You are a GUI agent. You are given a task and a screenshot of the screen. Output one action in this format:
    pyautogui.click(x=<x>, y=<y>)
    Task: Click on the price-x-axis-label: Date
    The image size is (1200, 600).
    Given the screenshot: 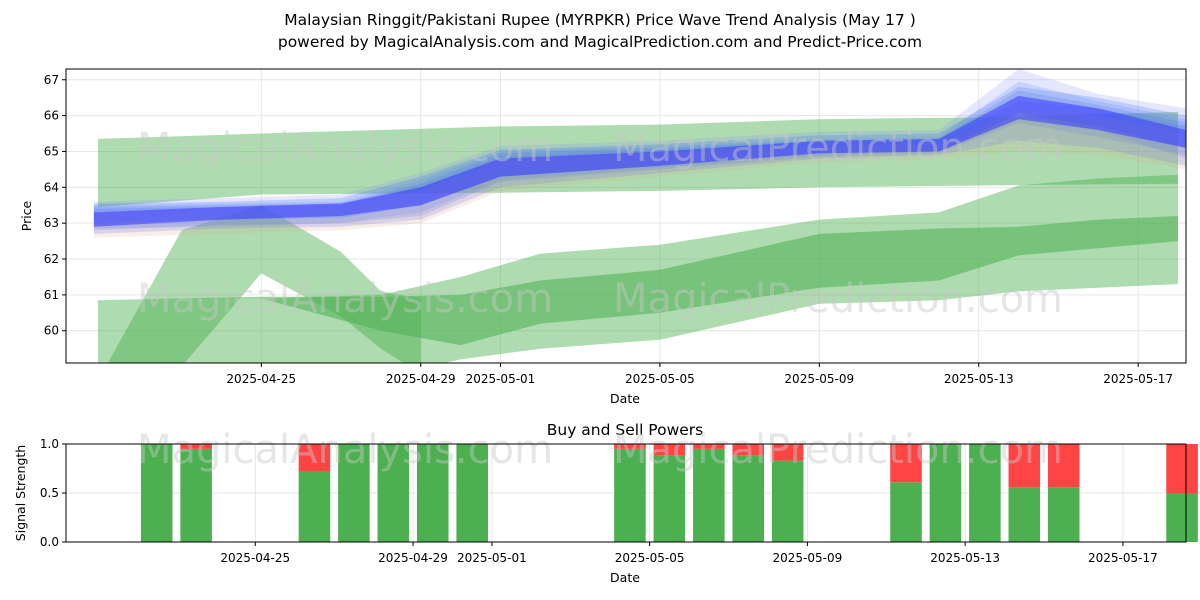 What is the action you would take?
    pyautogui.click(x=625, y=398)
    